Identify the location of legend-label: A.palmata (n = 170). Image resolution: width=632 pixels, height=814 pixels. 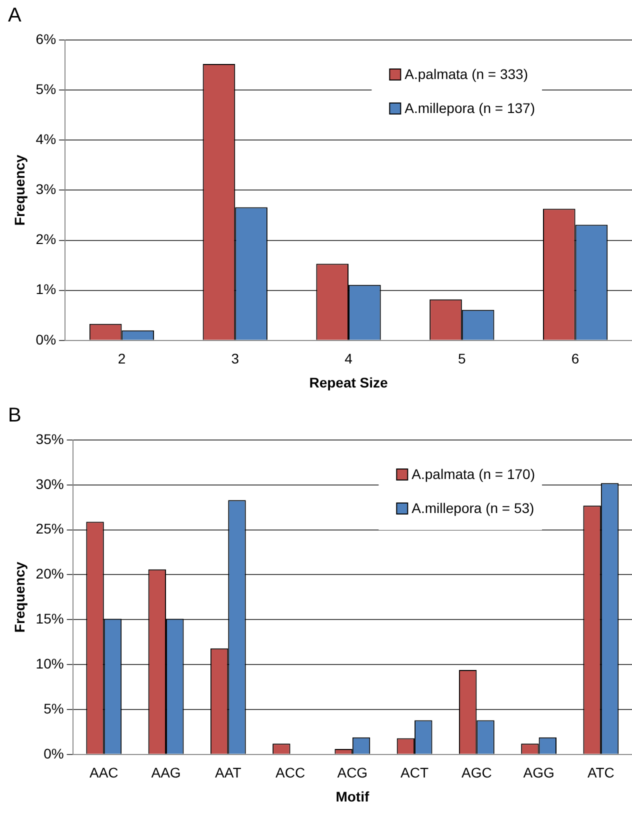
(474, 474).